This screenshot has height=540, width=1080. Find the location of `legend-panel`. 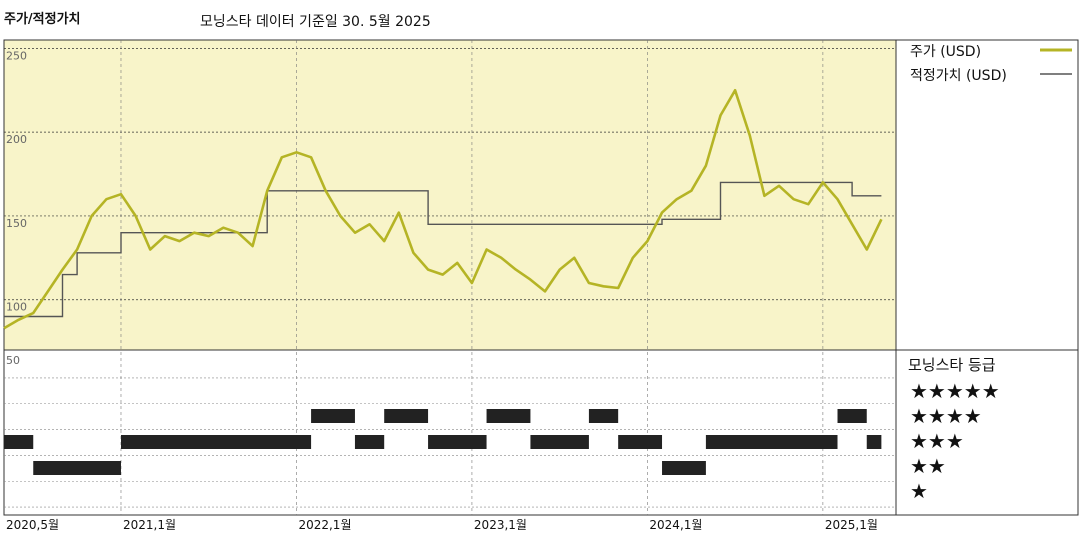

legend-panel is located at coordinates (987, 195).